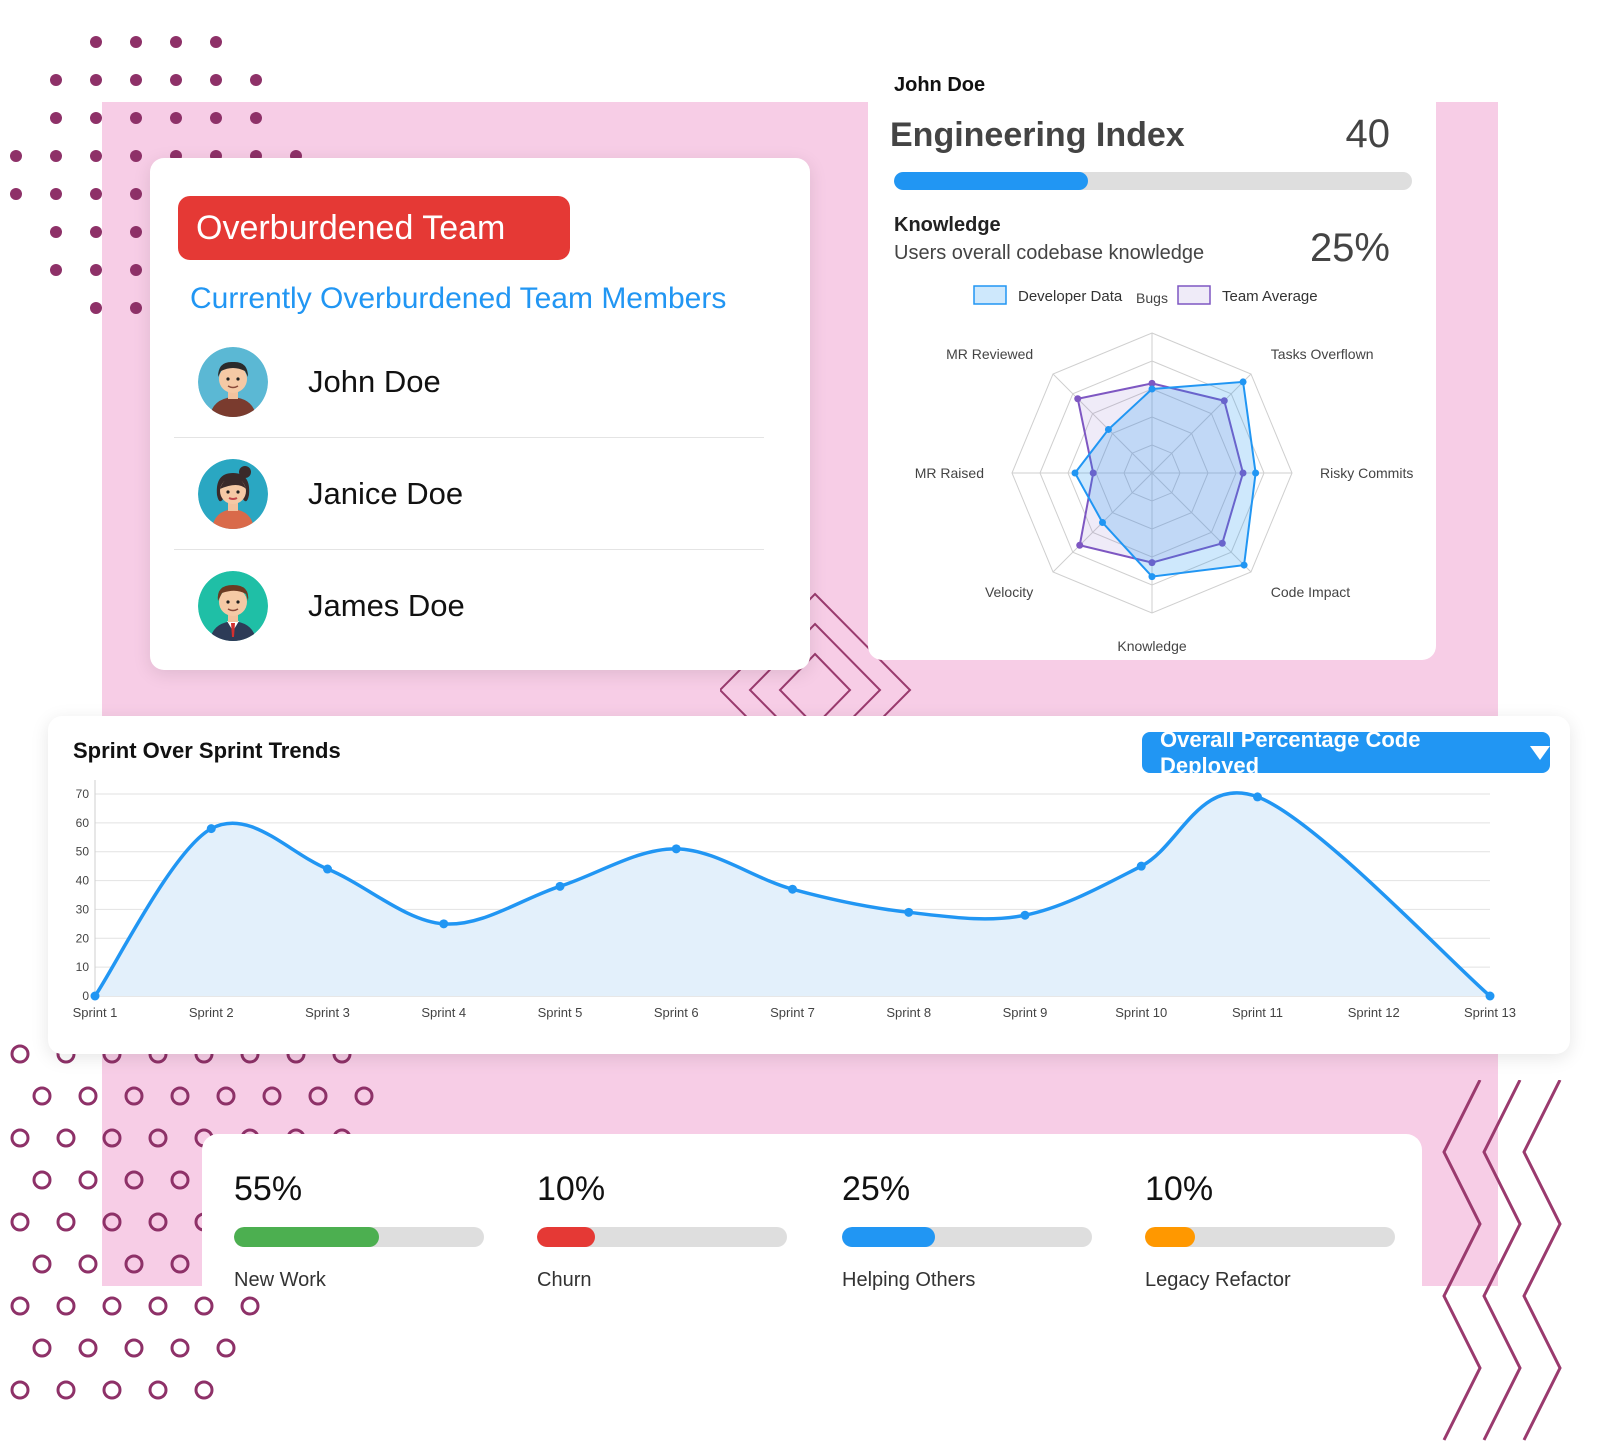  Describe the element at coordinates (1141, 1012) in the screenshot. I see `x-tick-label: Sprint 10` at that location.